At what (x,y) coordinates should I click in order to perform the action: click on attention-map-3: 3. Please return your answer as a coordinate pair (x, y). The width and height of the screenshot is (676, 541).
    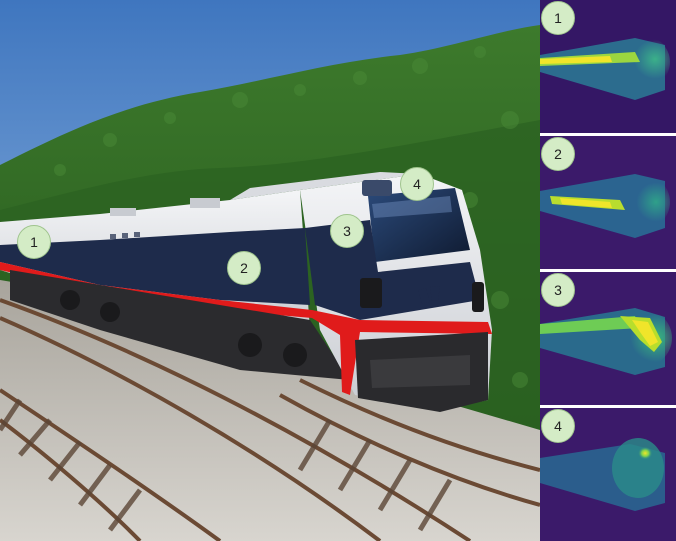
    Looking at the image, I should click on (608, 338).